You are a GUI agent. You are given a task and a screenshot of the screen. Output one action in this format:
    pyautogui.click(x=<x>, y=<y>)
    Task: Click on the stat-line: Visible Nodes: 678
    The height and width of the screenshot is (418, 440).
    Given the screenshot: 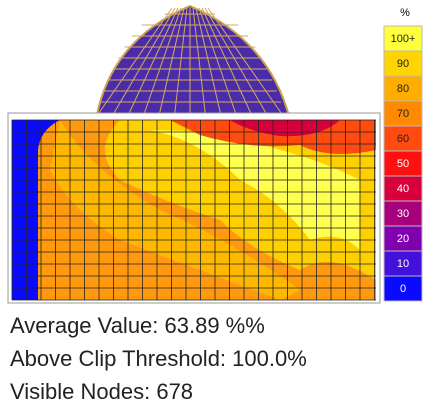 What is the action you would take?
    pyautogui.click(x=101, y=391)
    